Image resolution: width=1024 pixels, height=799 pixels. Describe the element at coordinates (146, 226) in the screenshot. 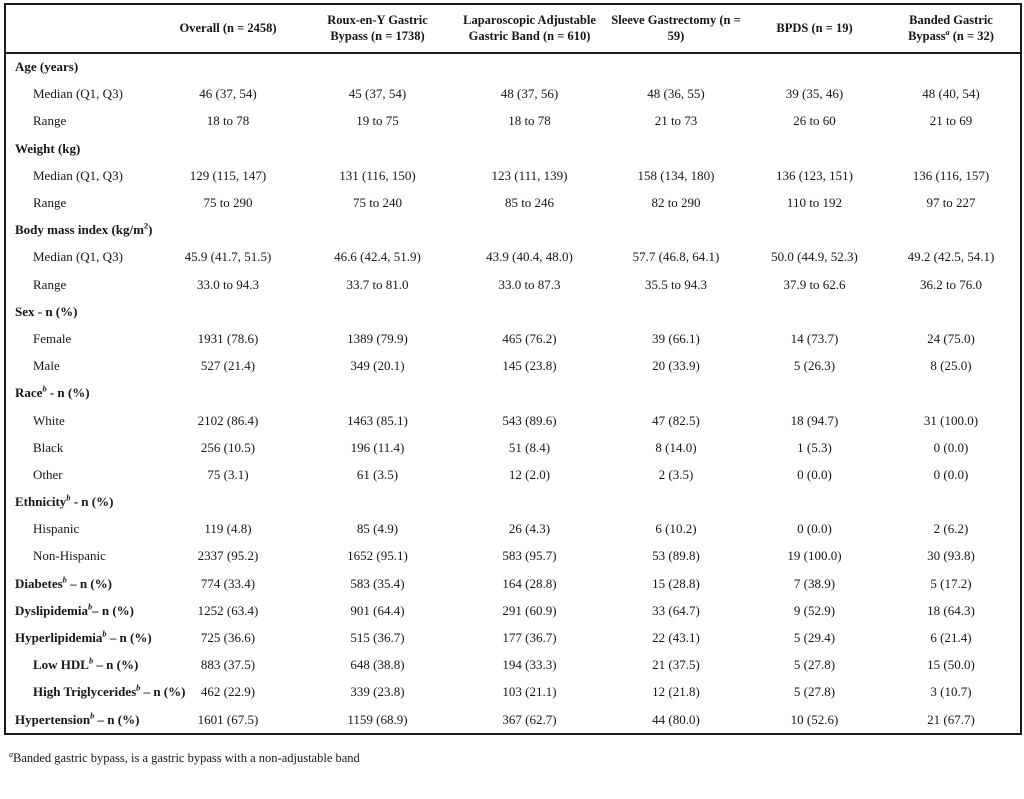

I see `superscript-marker: 2` at that location.